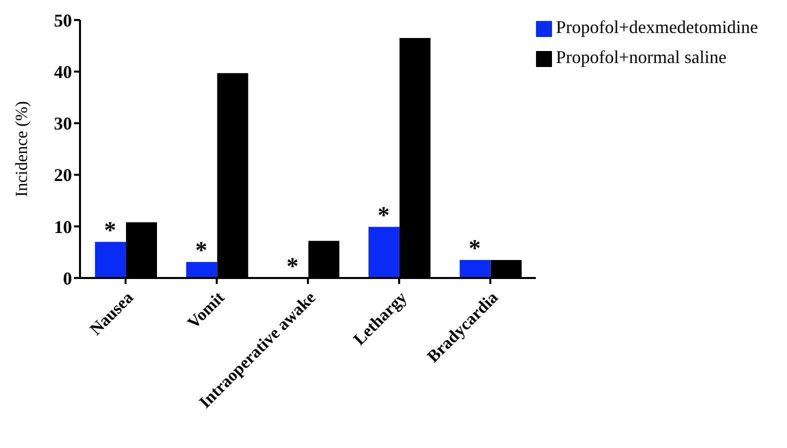 Image resolution: width=787 pixels, height=448 pixels. What do you see at coordinates (63, 226) in the screenshot?
I see `y-tick-label: 10` at bounding box center [63, 226].